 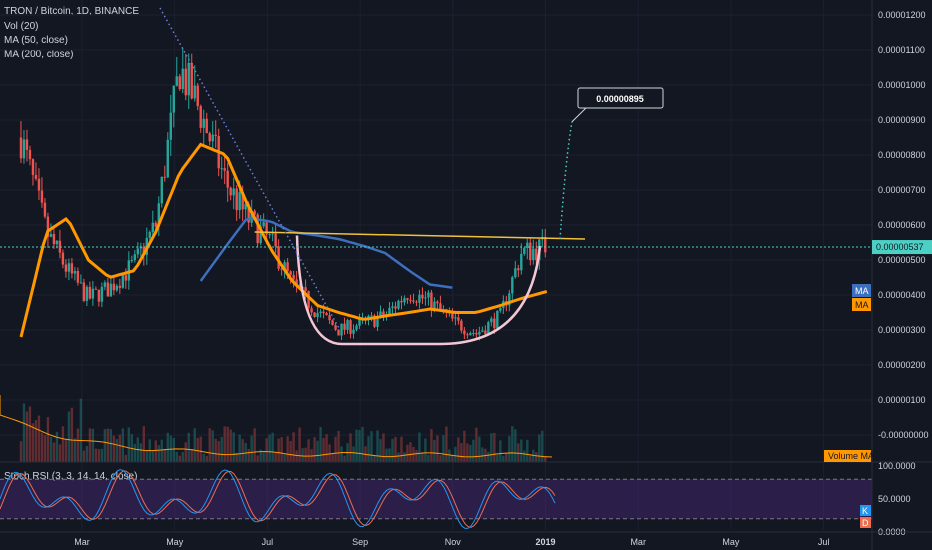 What do you see at coordinates (902, 295) in the screenshot?
I see `price-tick-label: 0.00000400` at bounding box center [902, 295].